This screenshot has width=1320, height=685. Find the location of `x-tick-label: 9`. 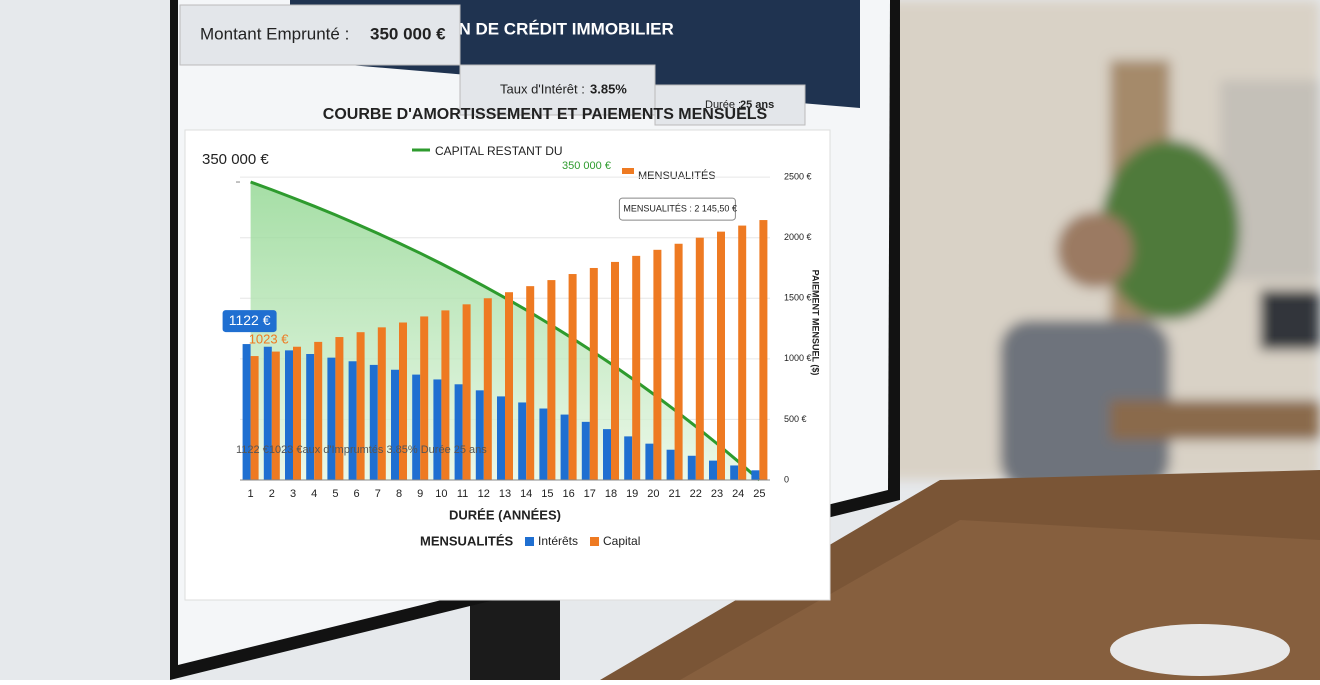

x-tick-label: 9 is located at coordinates (420, 494).